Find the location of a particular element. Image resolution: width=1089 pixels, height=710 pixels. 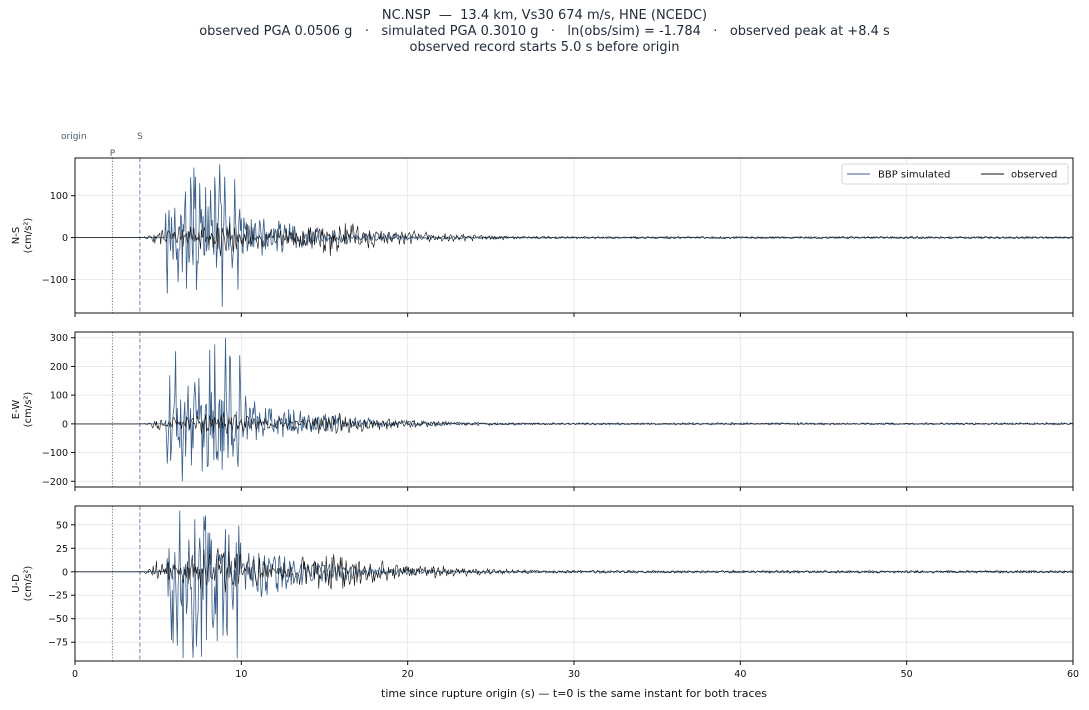

legend-label-simulated: BBP simulated is located at coordinates (914, 175).